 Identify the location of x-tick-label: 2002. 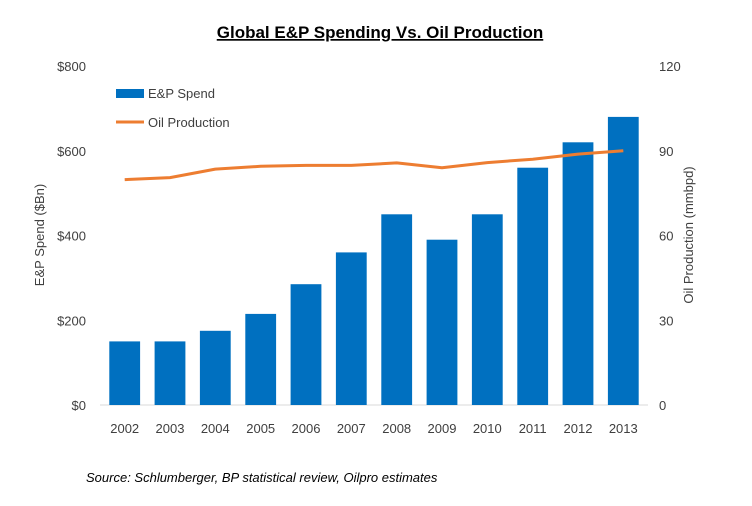
(124, 428).